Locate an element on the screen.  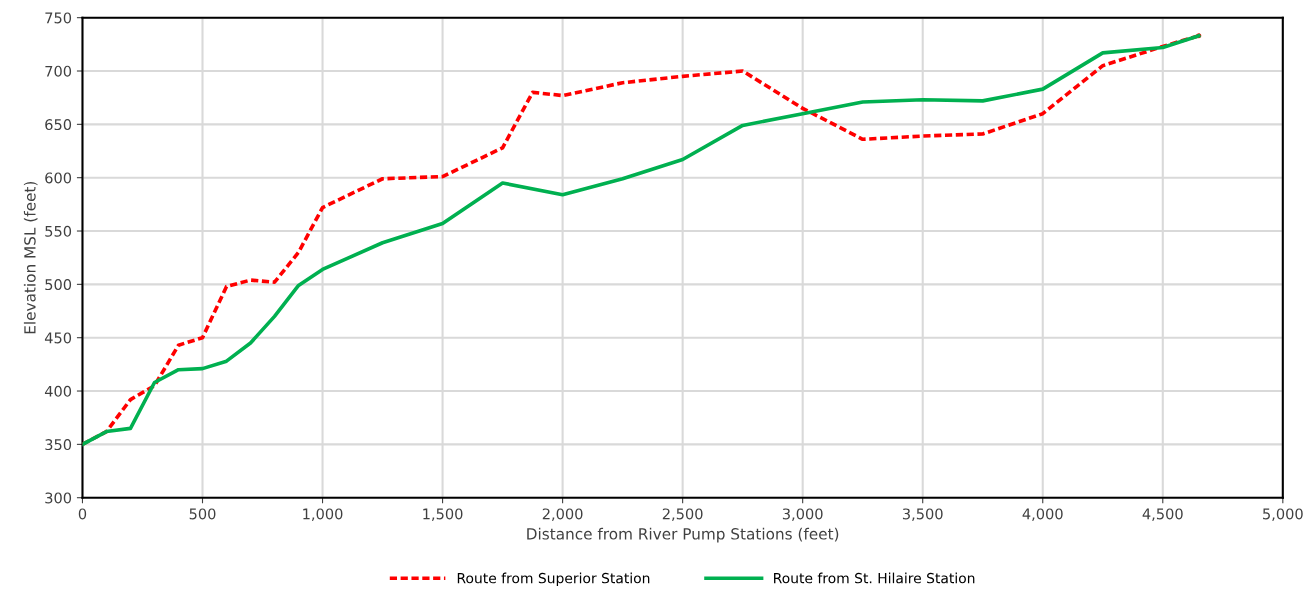
x-tick-label: 3,500 is located at coordinates (922, 514).